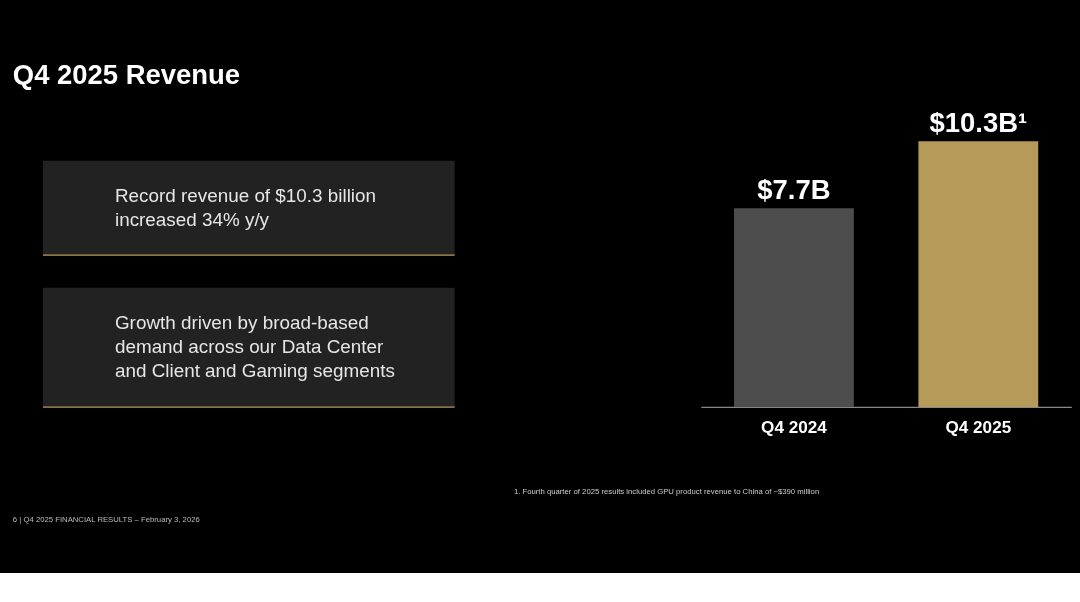 The image size is (1080, 602). Describe the element at coordinates (106, 519) in the screenshot. I see `text: 6 | Q4 2025 FINANCIAL RESULTS – February 3, 2026` at that location.